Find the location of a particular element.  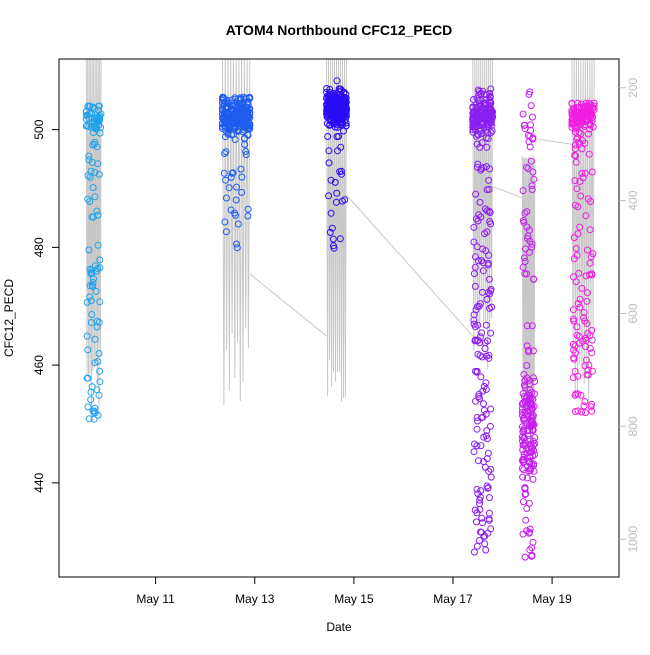

y2-tick-label: 400 is located at coordinates (633, 200).